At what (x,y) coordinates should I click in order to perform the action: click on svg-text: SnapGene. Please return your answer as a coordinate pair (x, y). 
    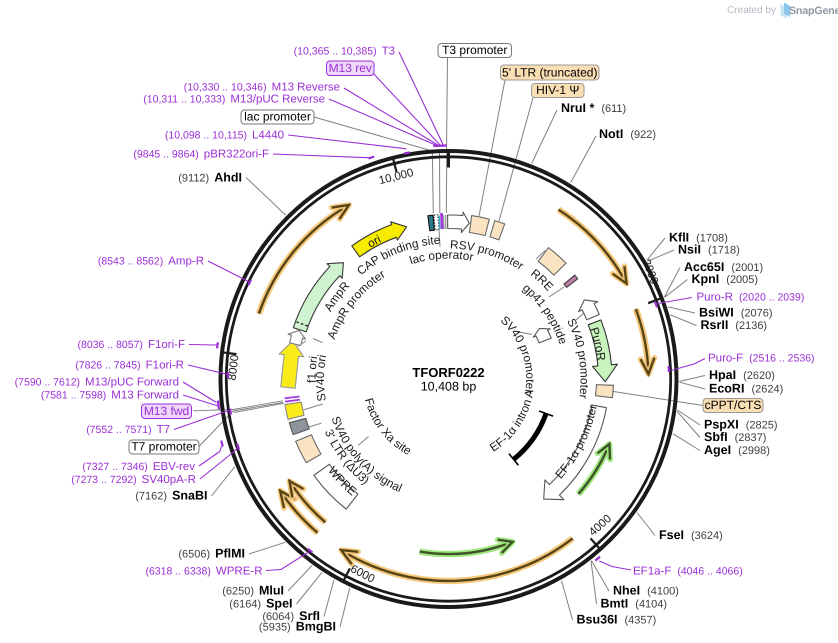
    Looking at the image, I should click on (813, 11).